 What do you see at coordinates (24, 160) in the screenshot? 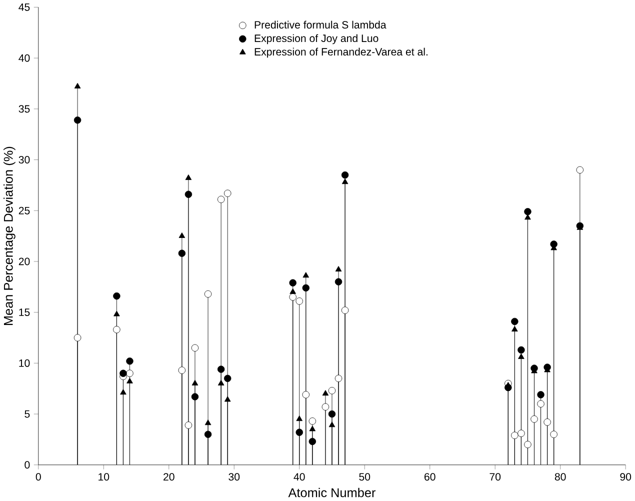
I see `y-tick-label: 30` at bounding box center [24, 160].